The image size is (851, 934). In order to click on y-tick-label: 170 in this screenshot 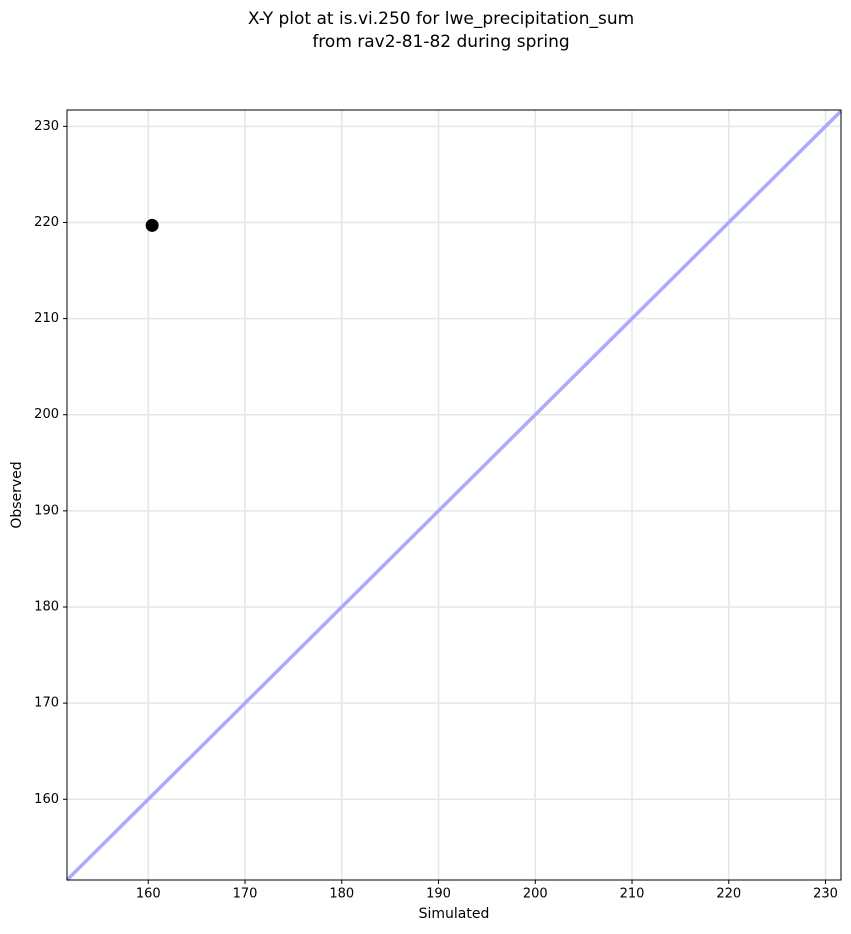, I will do `click(46, 703)`.